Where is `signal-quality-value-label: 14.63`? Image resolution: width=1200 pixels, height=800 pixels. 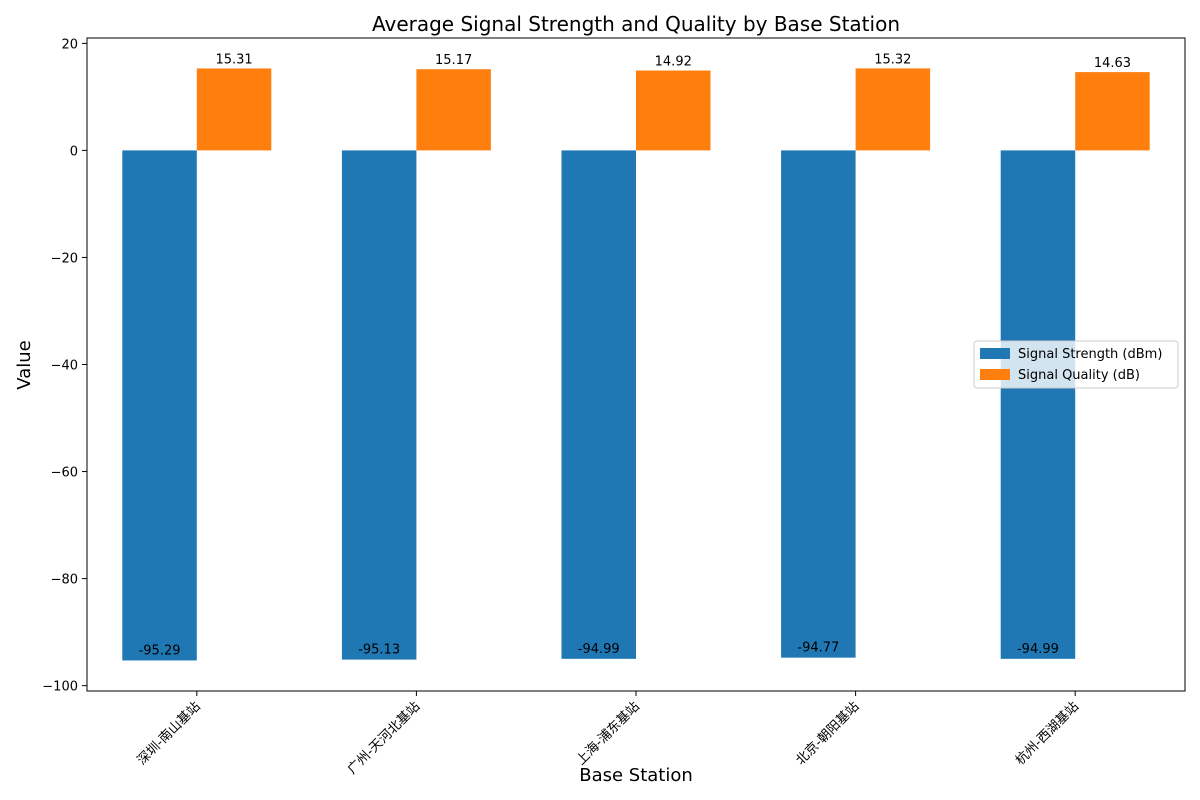 signal-quality-value-label: 14.63 is located at coordinates (1112, 63).